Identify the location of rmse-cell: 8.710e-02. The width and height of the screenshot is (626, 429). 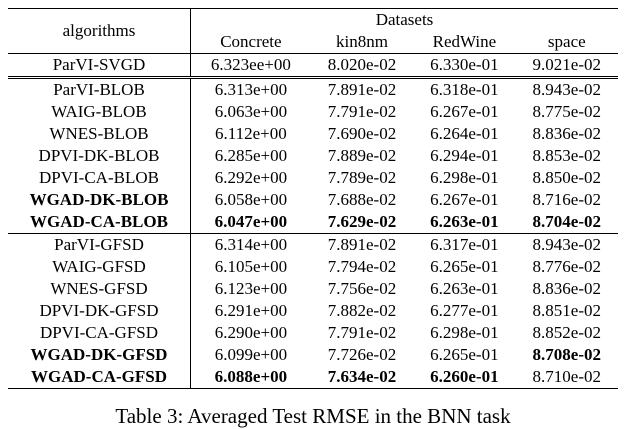
(566, 377).